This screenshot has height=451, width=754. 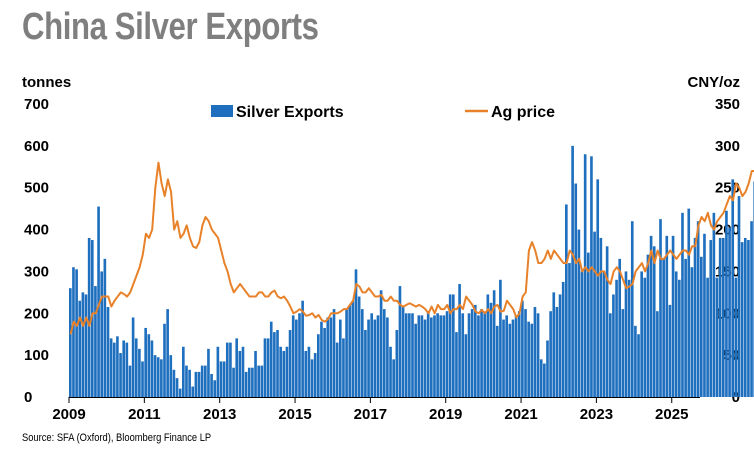 What do you see at coordinates (170, 27) in the screenshot?
I see `chart-title: China Silver Exports` at bounding box center [170, 27].